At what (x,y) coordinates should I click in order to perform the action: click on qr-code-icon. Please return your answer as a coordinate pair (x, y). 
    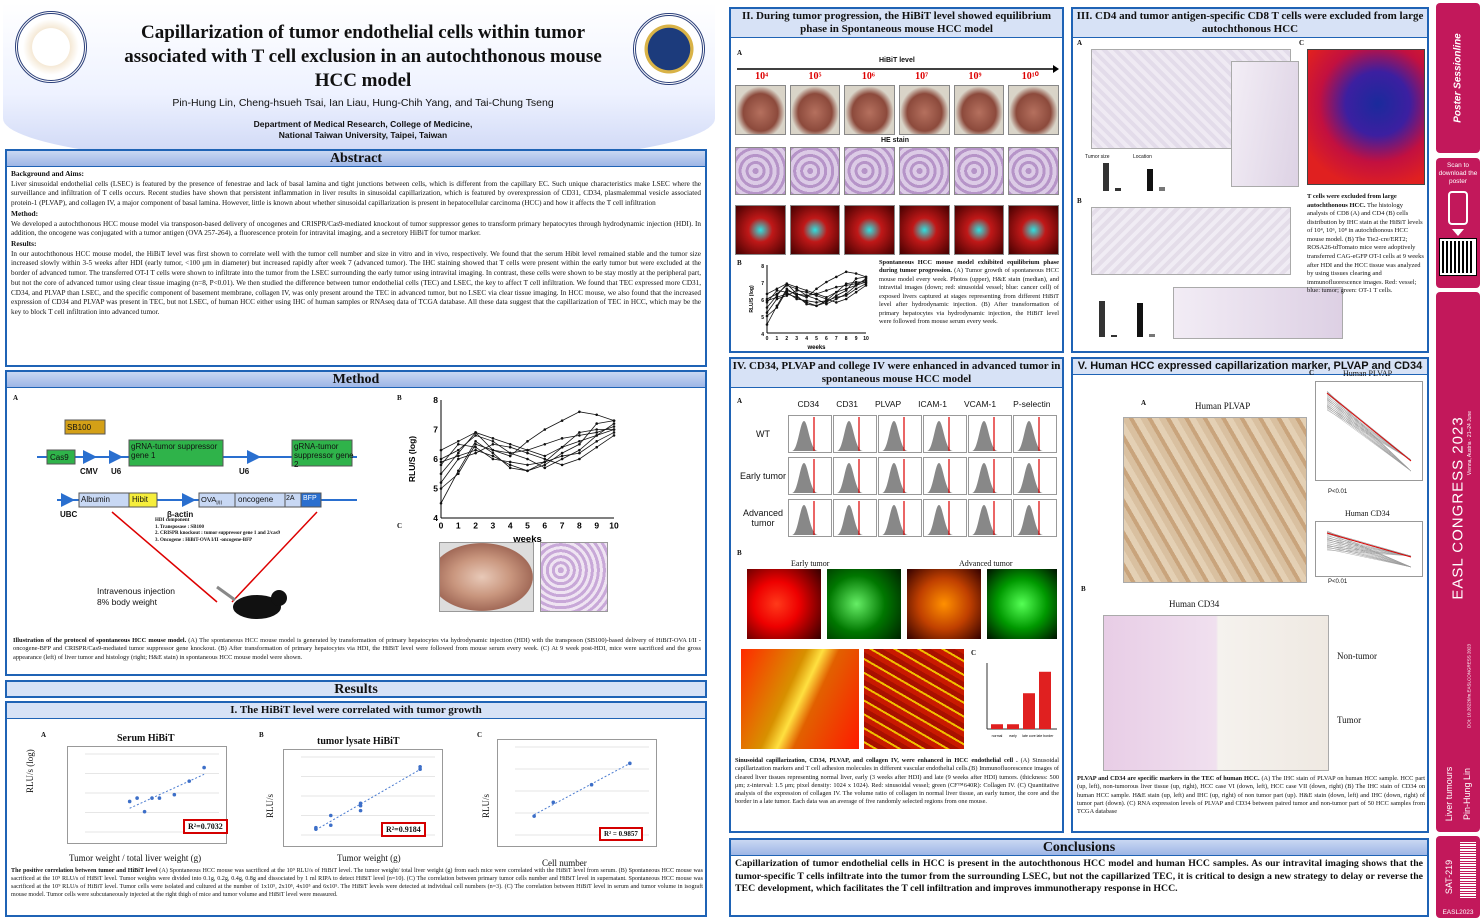
    Looking at the image, I should click on (1458, 257).